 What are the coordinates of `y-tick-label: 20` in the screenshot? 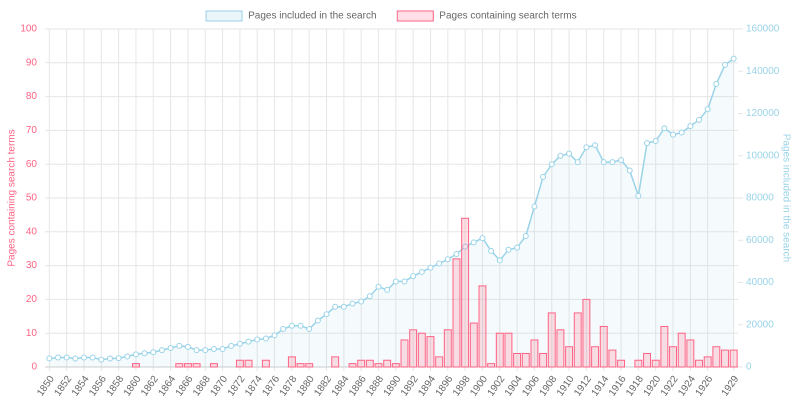 It's located at (32, 299).